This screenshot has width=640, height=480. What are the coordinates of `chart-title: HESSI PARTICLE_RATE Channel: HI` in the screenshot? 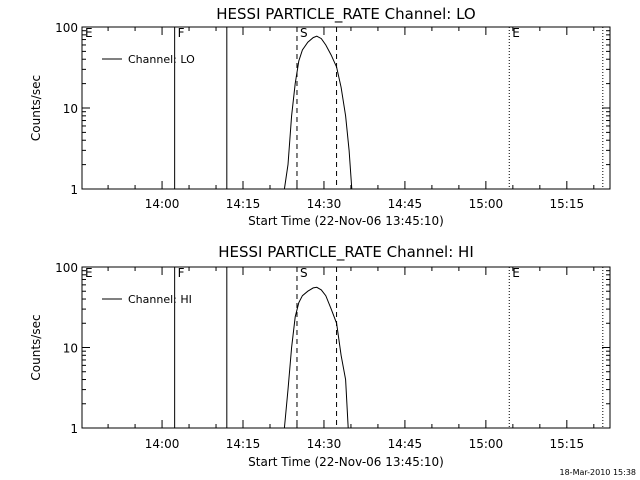 It's located at (346, 252).